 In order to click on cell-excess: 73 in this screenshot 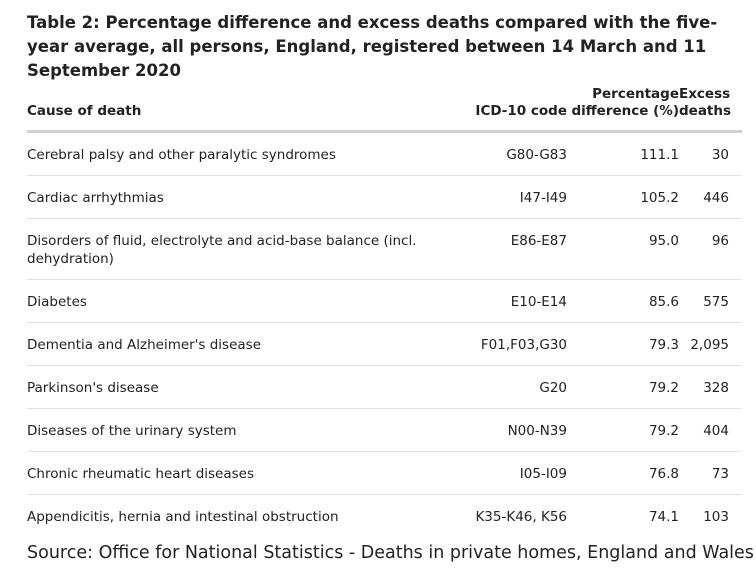, I will do `click(710, 473)`.